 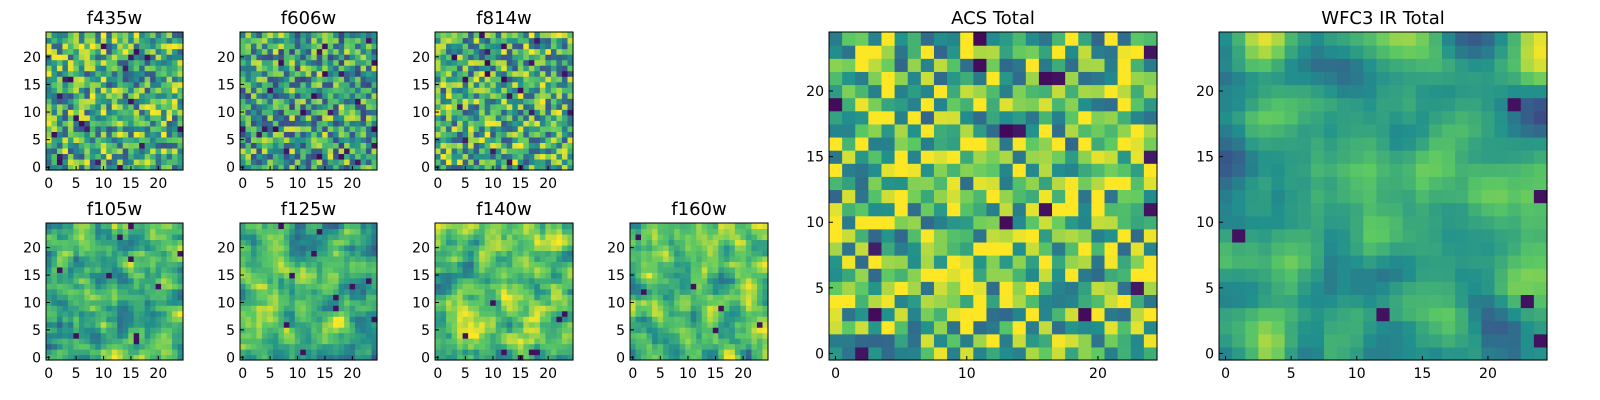 I want to click on y-tick-label: 10, so click(x=32, y=113).